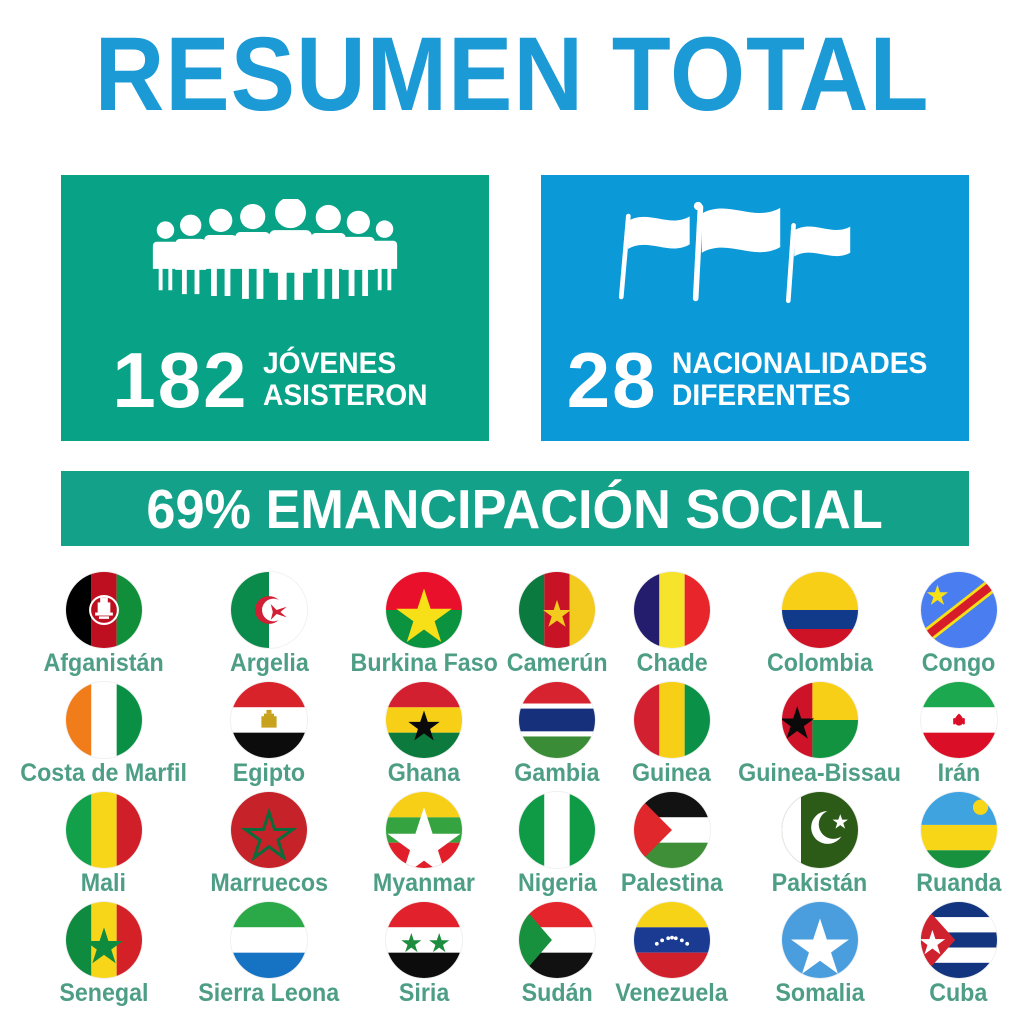 The width and height of the screenshot is (1024, 1024). What do you see at coordinates (958, 940) in the screenshot?
I see `cuba-flag-icon` at bounding box center [958, 940].